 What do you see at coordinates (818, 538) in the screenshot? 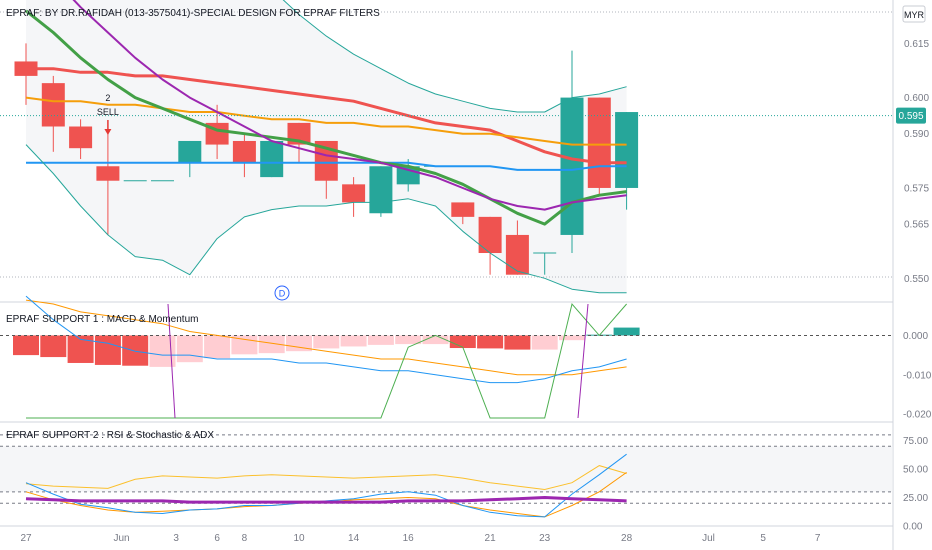
I see `time-tick-label: 7` at bounding box center [818, 538].